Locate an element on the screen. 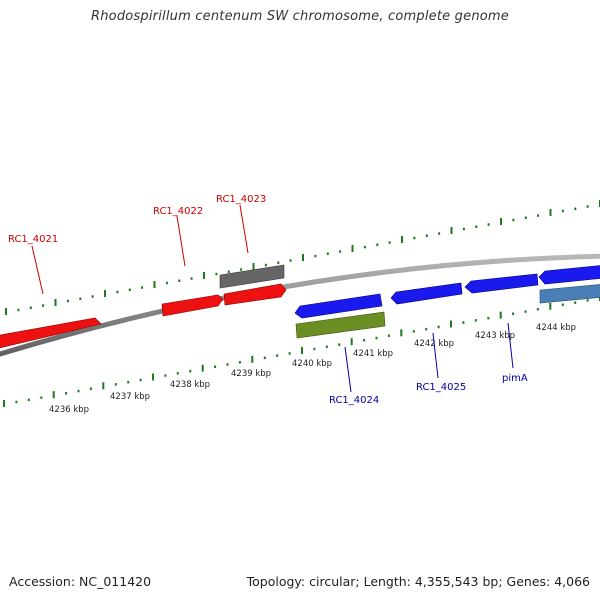 The width and height of the screenshot is (600, 600). gene-label-rc1-4022: RC1_4022 is located at coordinates (178, 211).